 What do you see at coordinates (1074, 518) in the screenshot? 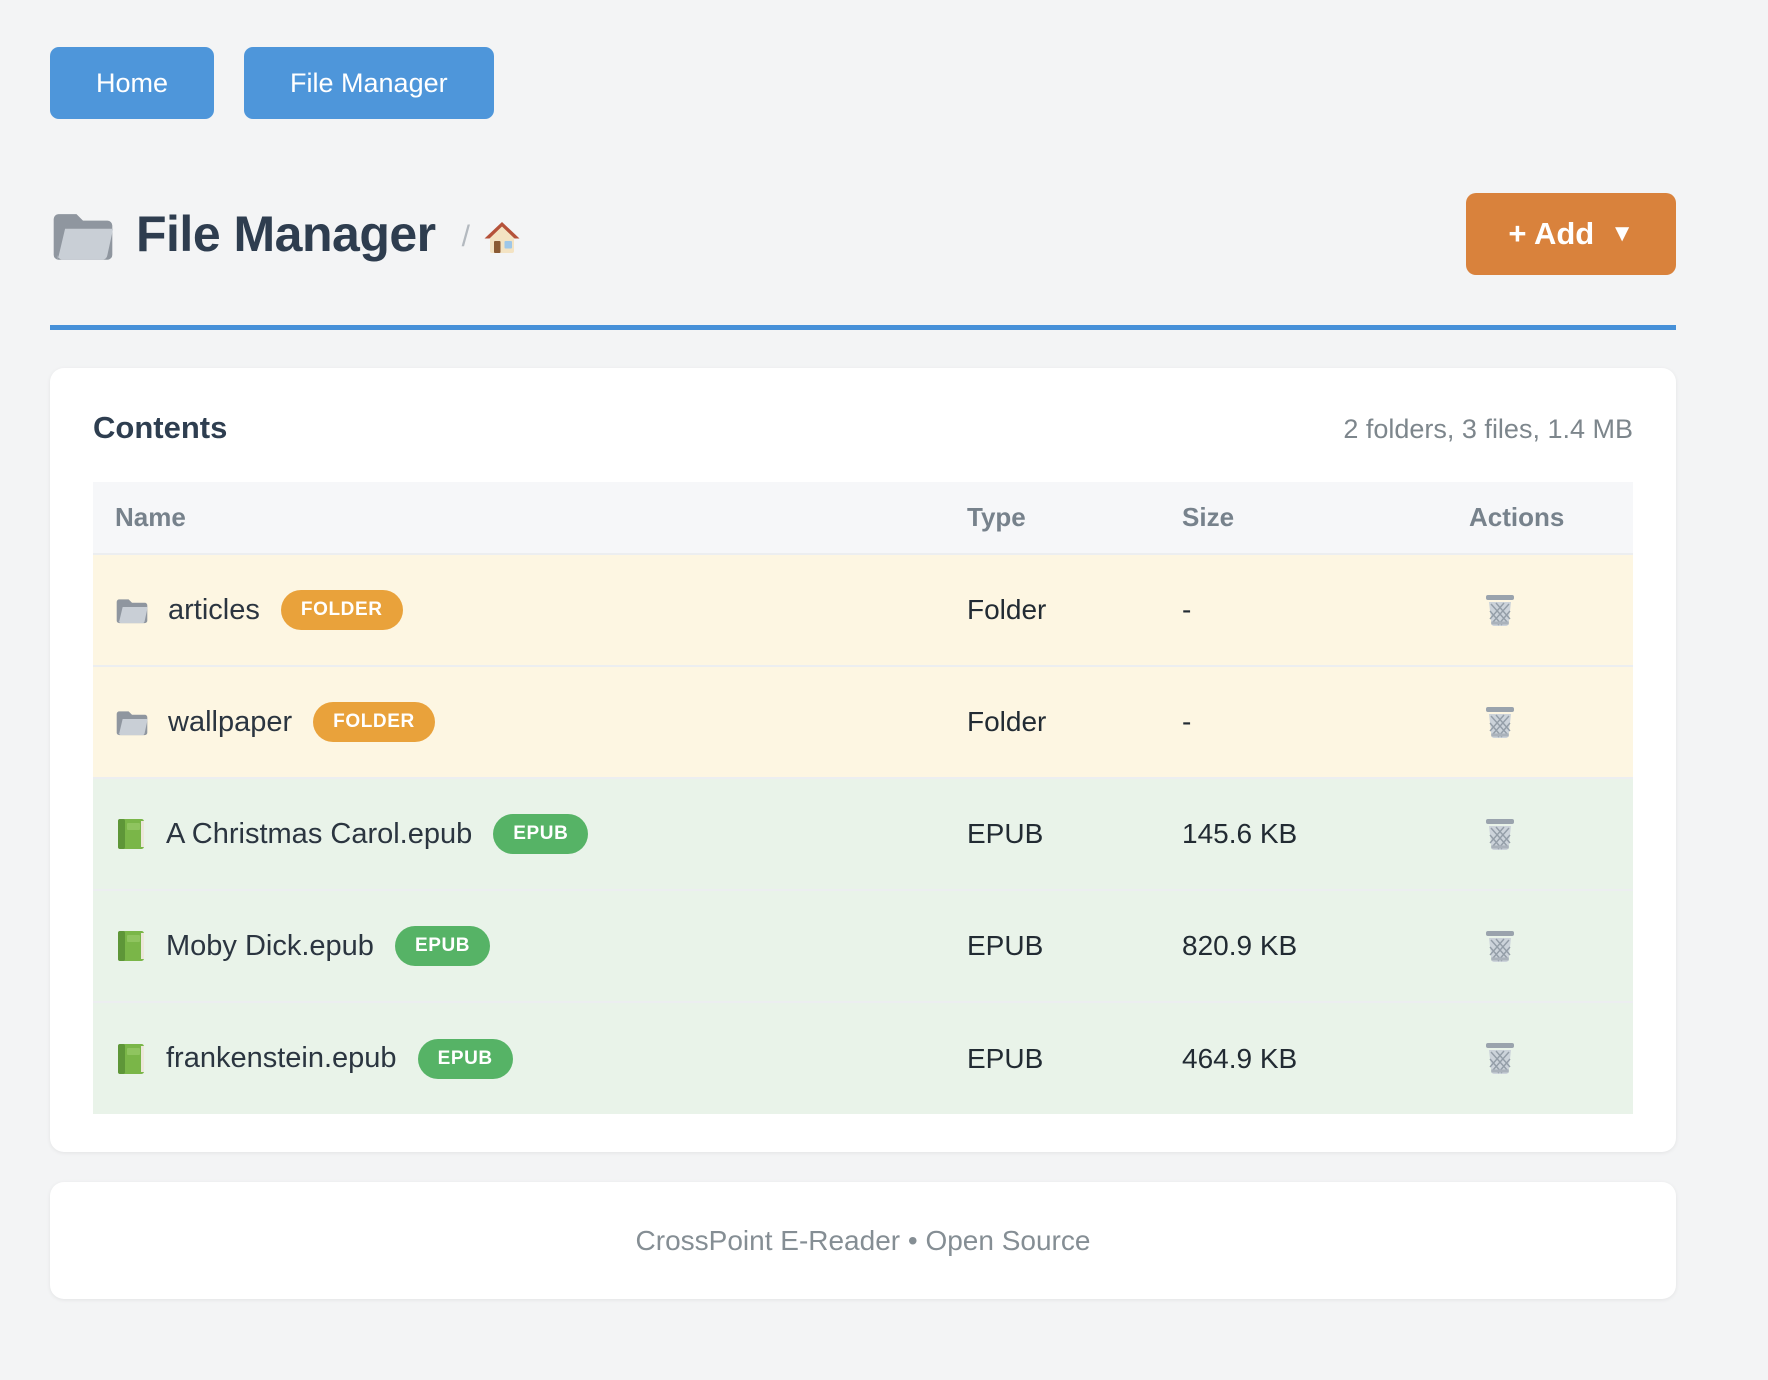
I see `column-header-type: Type` at bounding box center [1074, 518].